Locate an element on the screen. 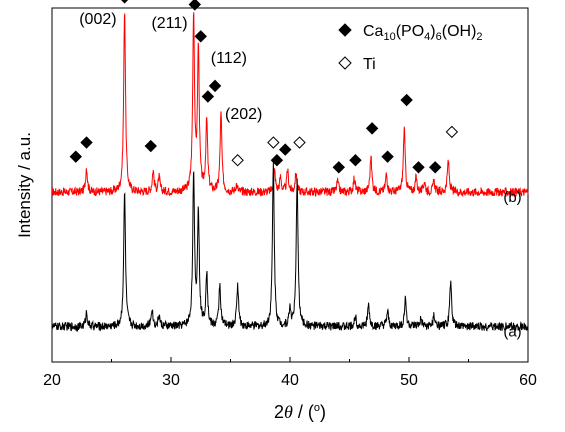 This screenshot has height=432, width=565. x-tick-label: 40 is located at coordinates (290, 380).